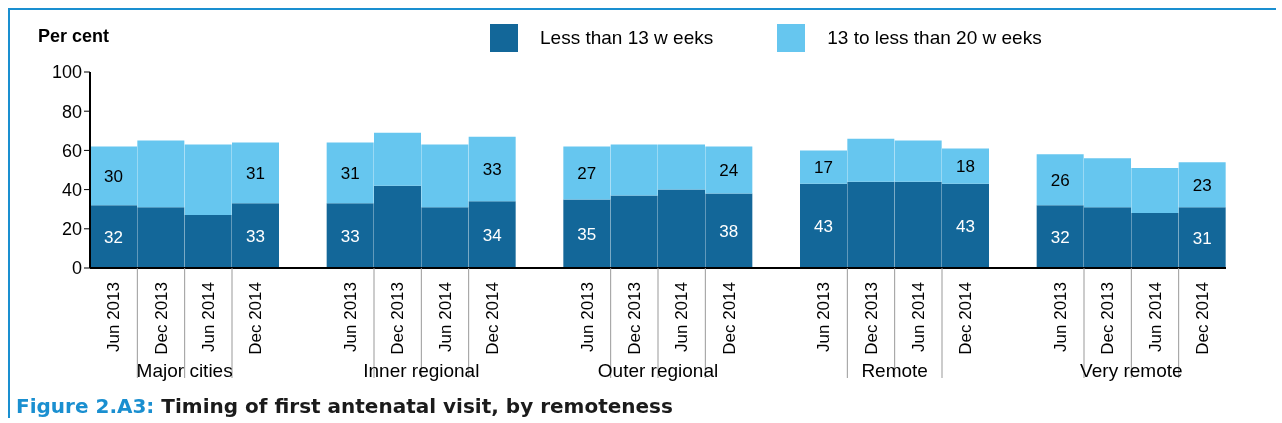  I want to click on legend-label: 13 to less than 20 w eeks, so click(934, 38).